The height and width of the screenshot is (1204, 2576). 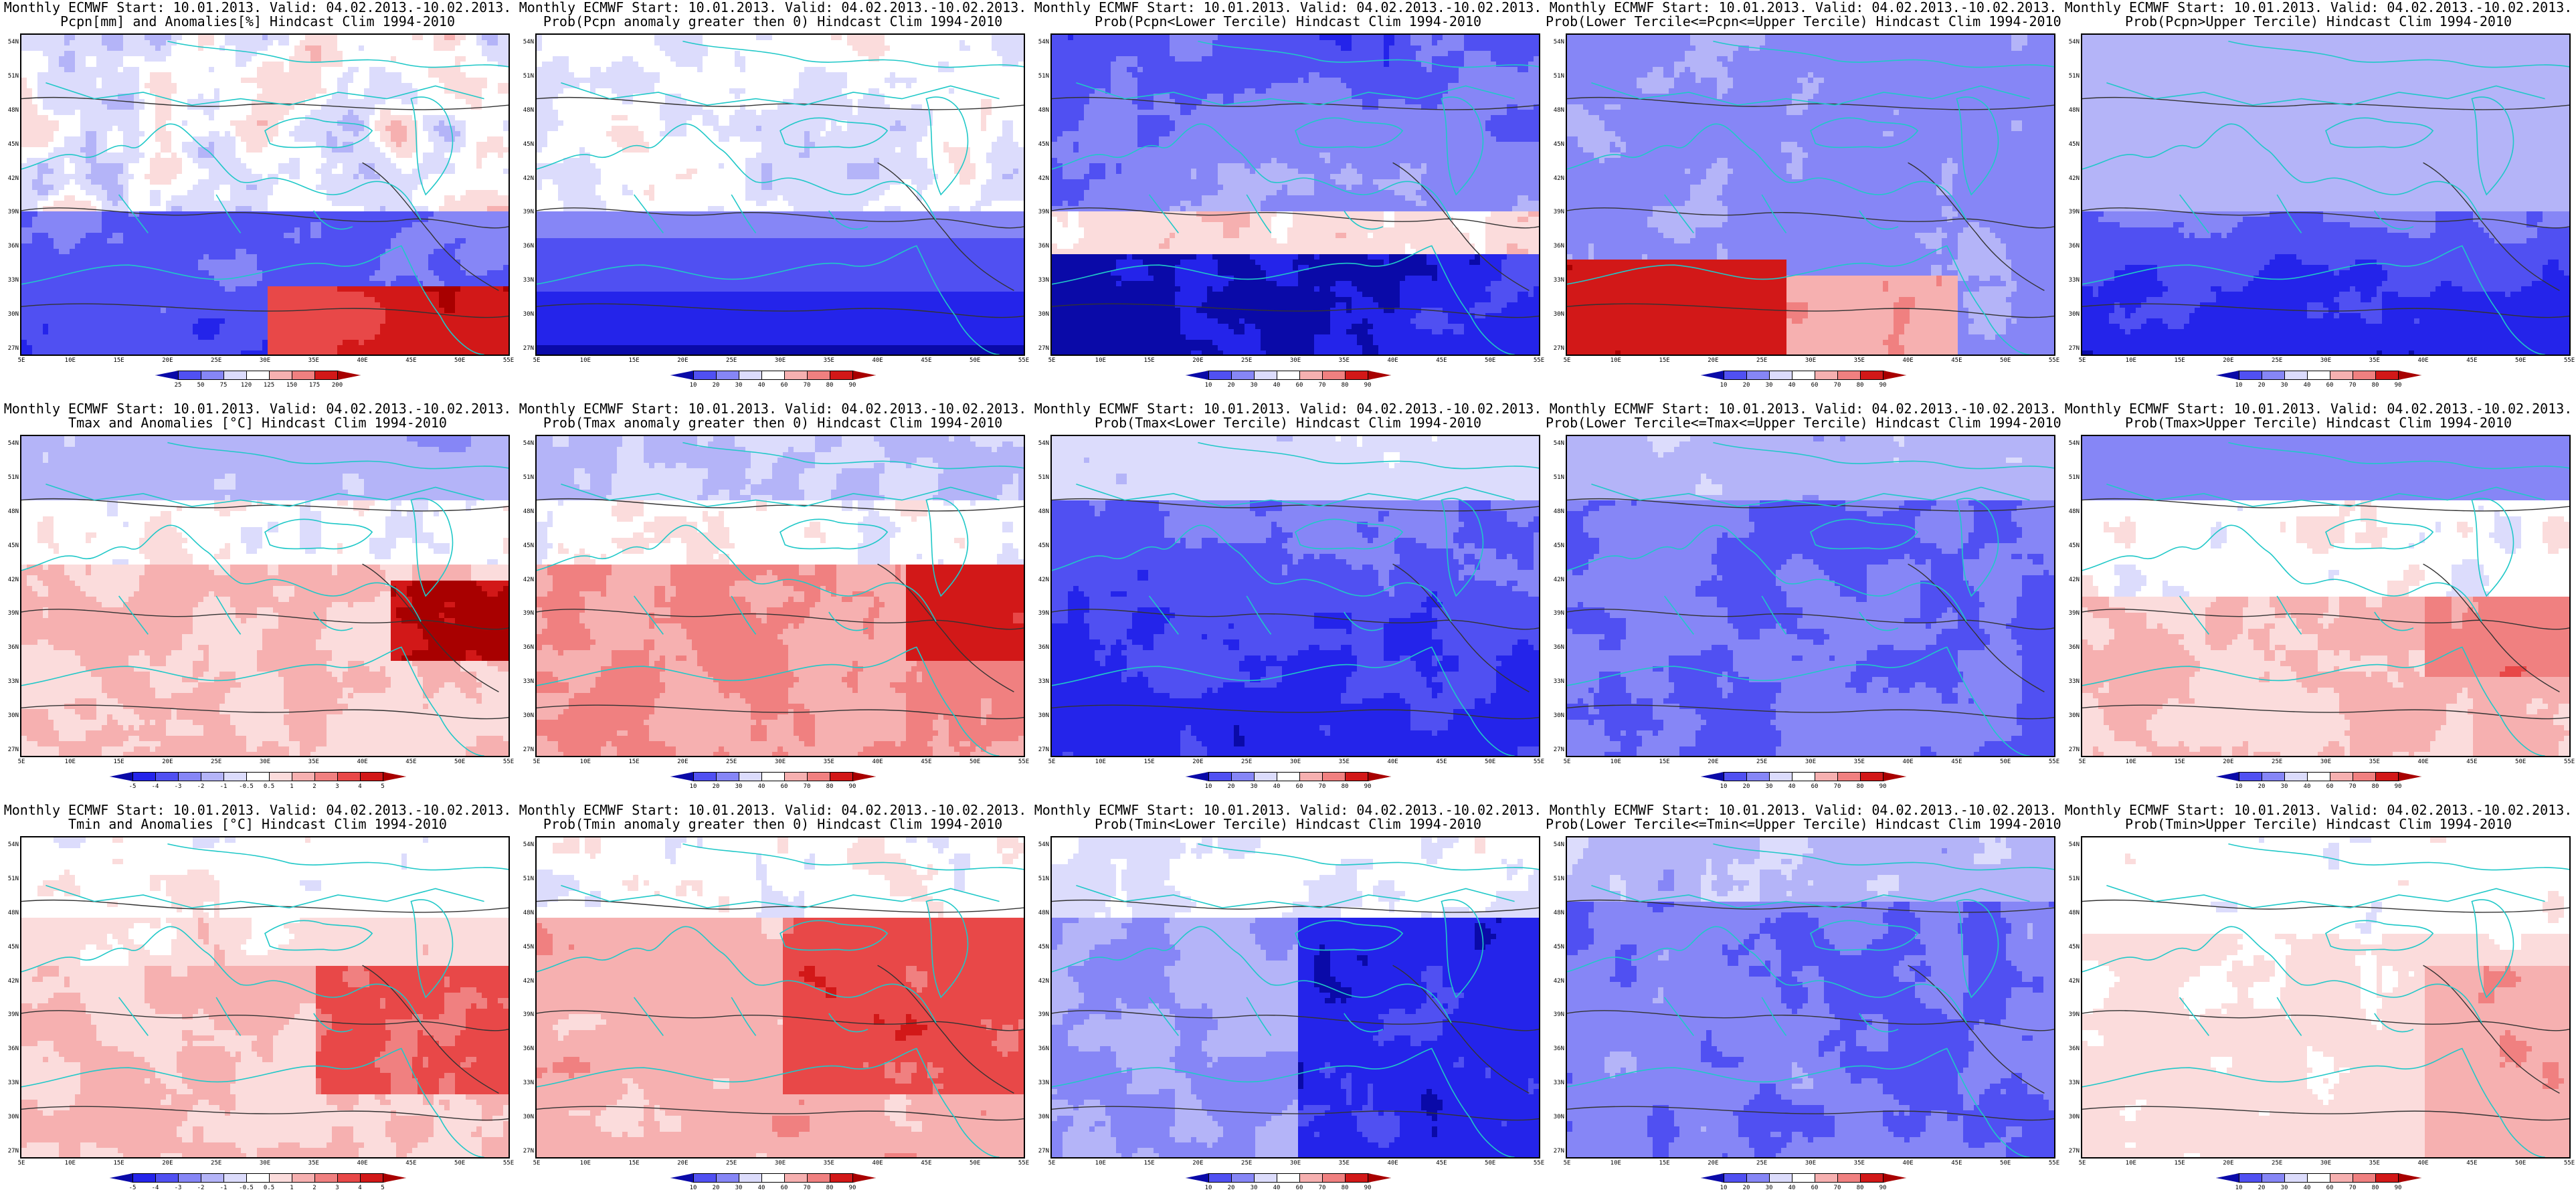 What do you see at coordinates (2520, 1163) in the screenshot?
I see `longitude-label: 50E` at bounding box center [2520, 1163].